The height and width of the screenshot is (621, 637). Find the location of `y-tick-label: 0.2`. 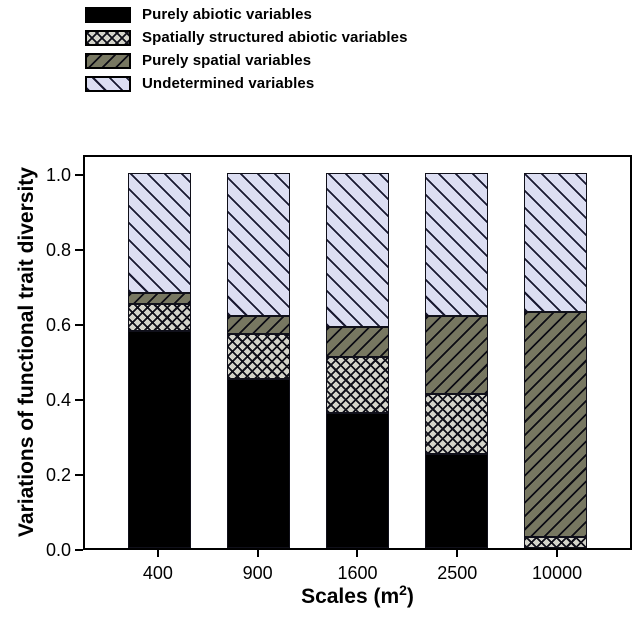

y-tick-label: 0.2 is located at coordinates (58, 475).